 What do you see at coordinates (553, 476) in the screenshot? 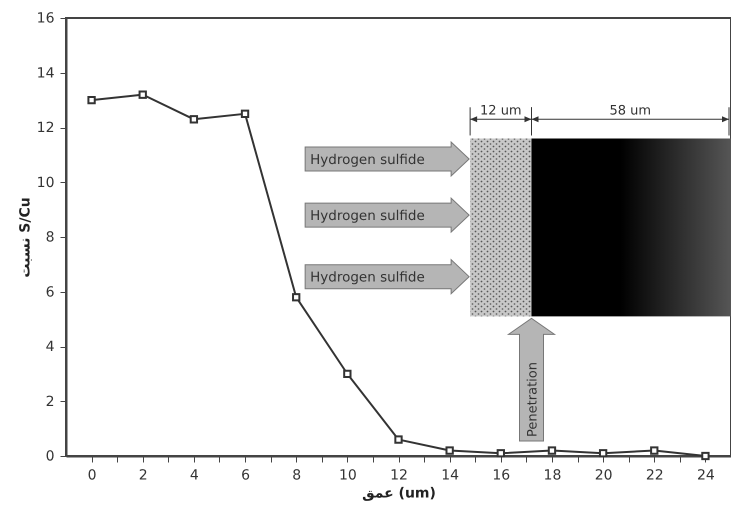
I see `x-tick-label: 18` at bounding box center [553, 476].